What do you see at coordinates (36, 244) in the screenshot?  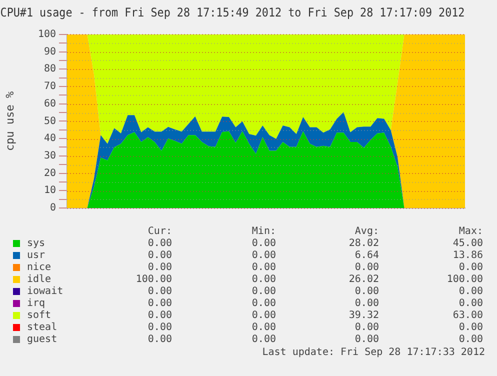 I see `legend-label: sys` at bounding box center [36, 244].